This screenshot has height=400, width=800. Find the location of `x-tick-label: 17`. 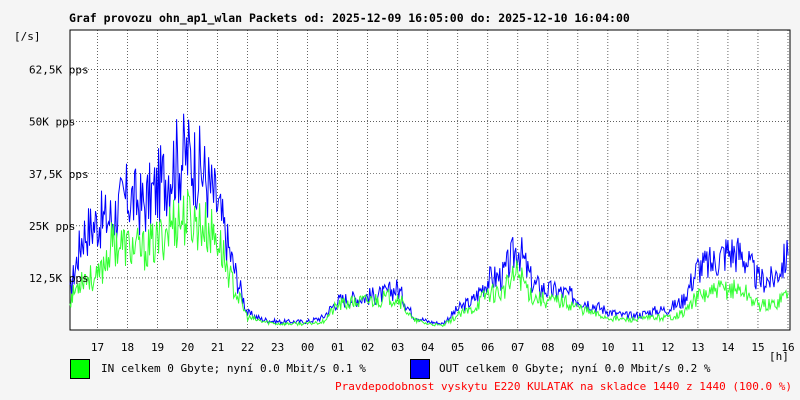

x-tick-label: 17 is located at coordinates (97, 347).